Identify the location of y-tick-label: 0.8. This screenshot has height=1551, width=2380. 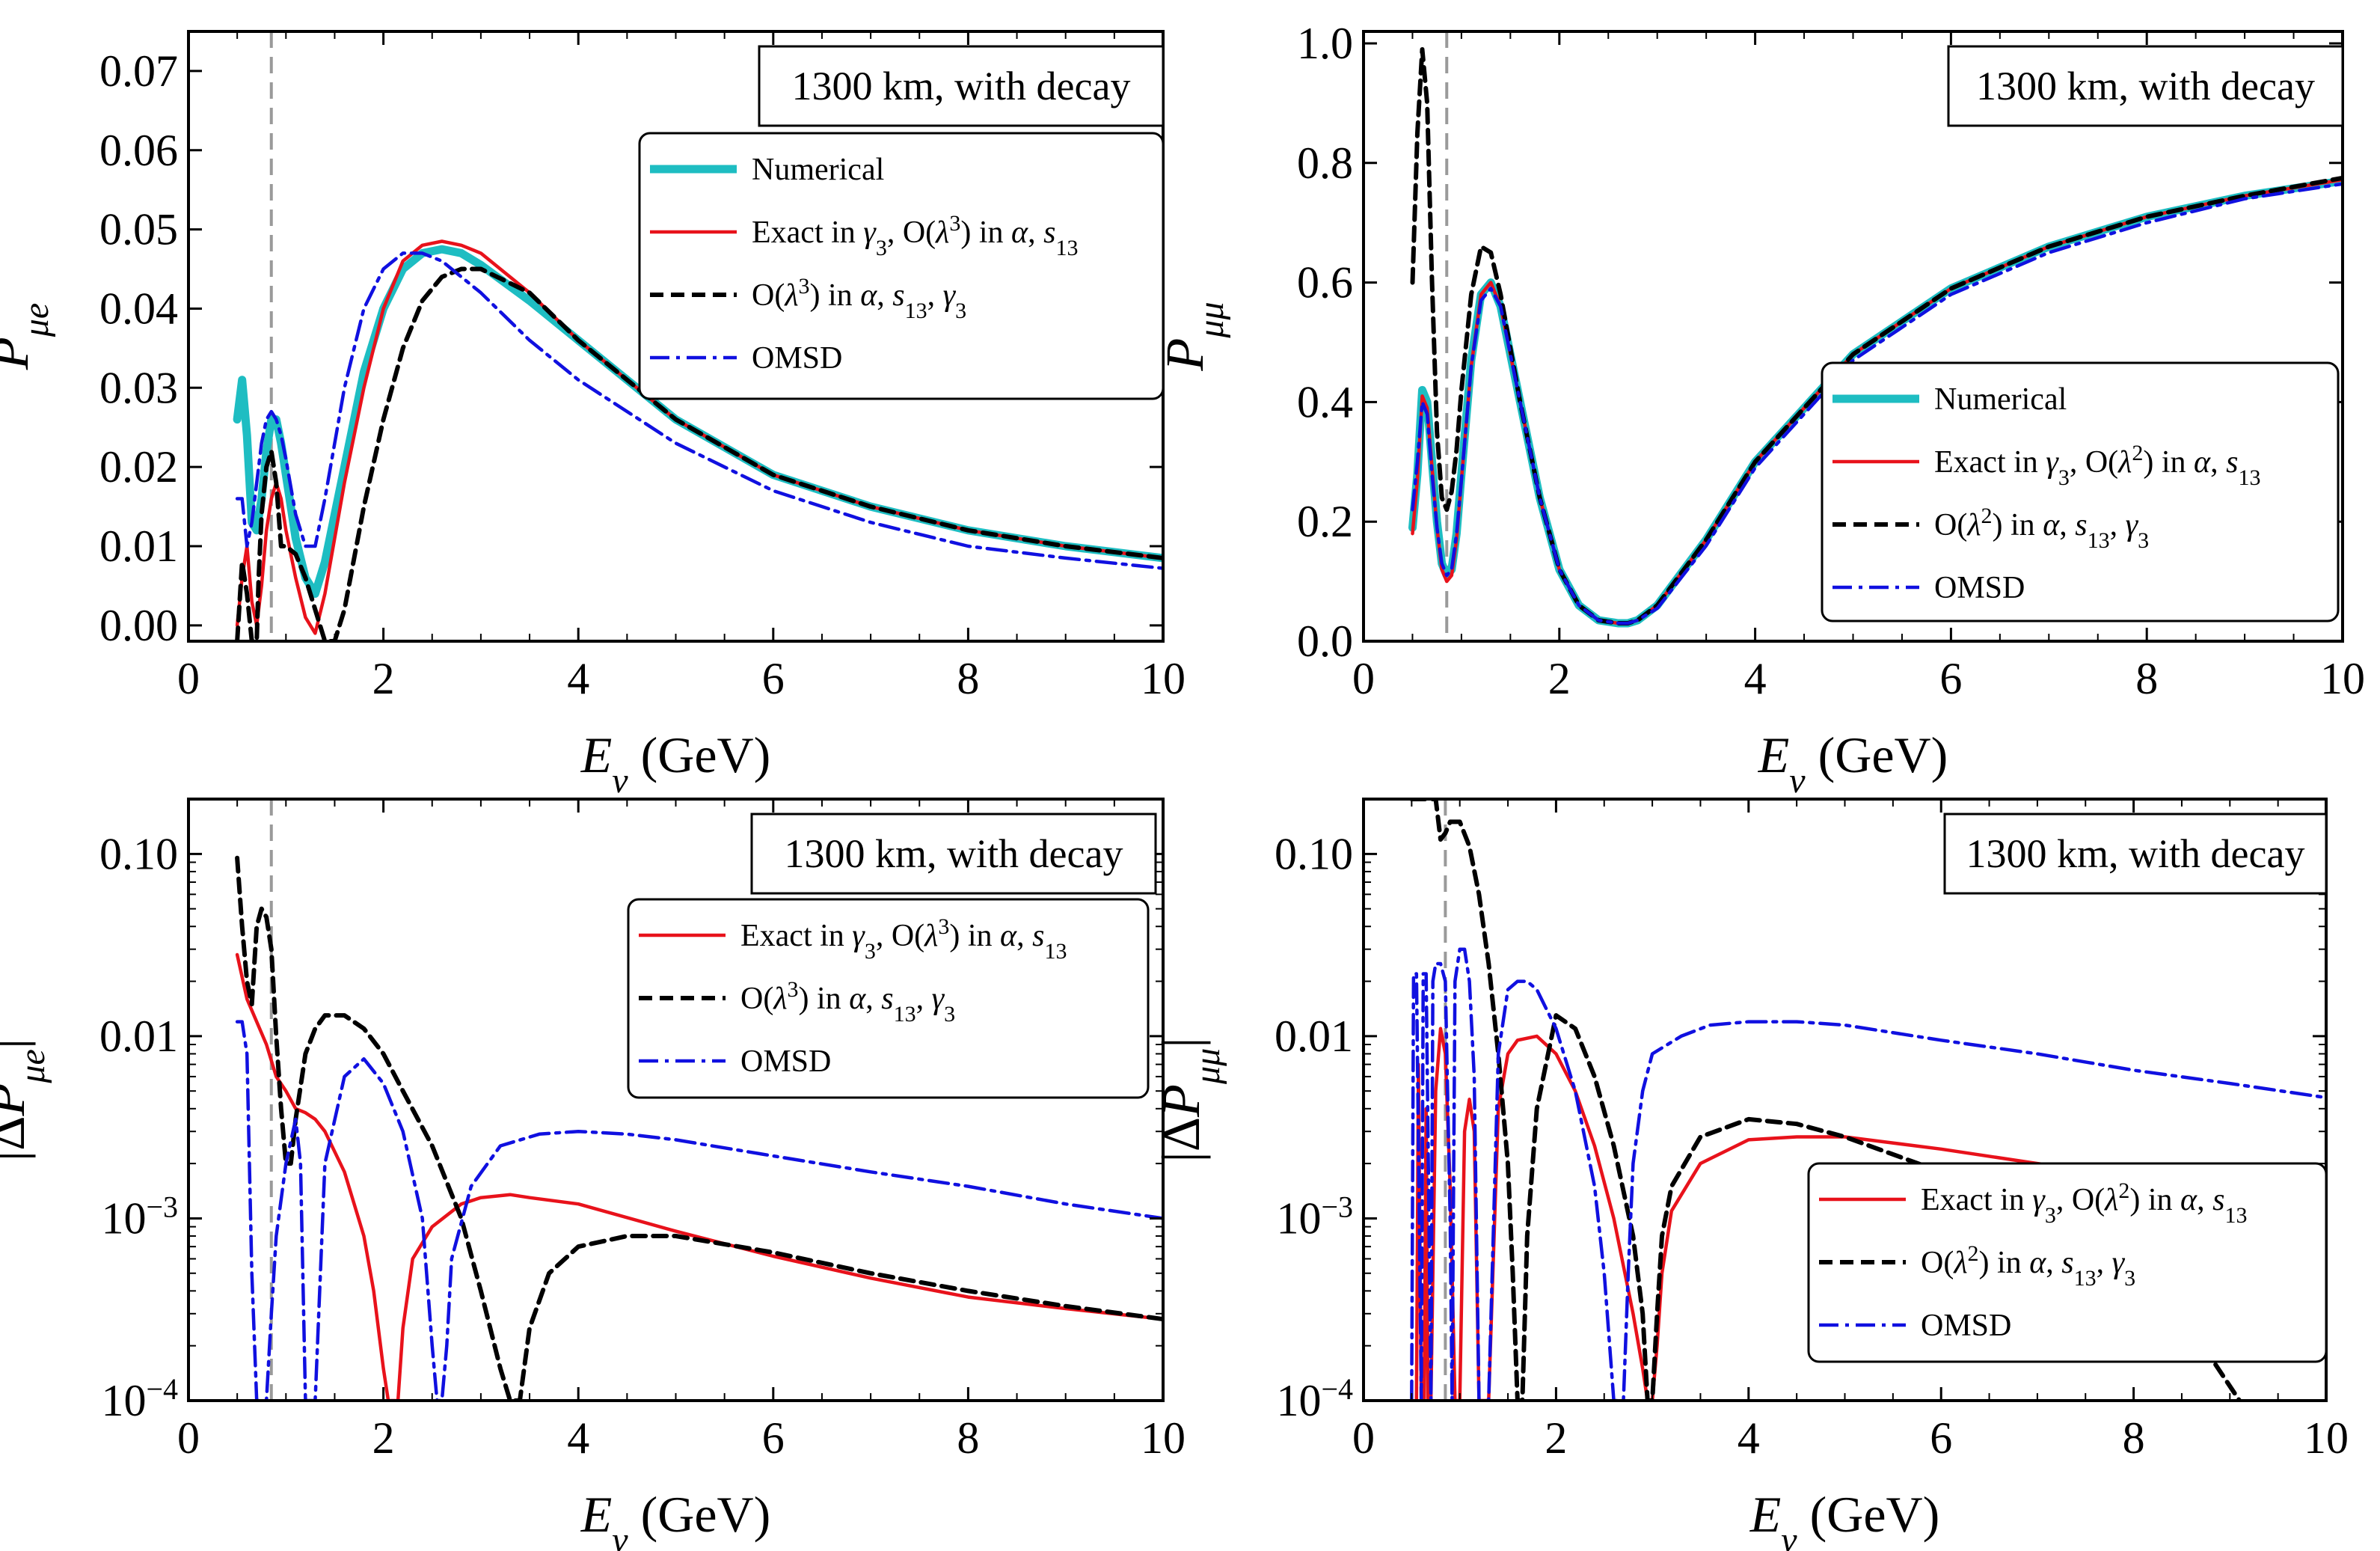
(1325, 163).